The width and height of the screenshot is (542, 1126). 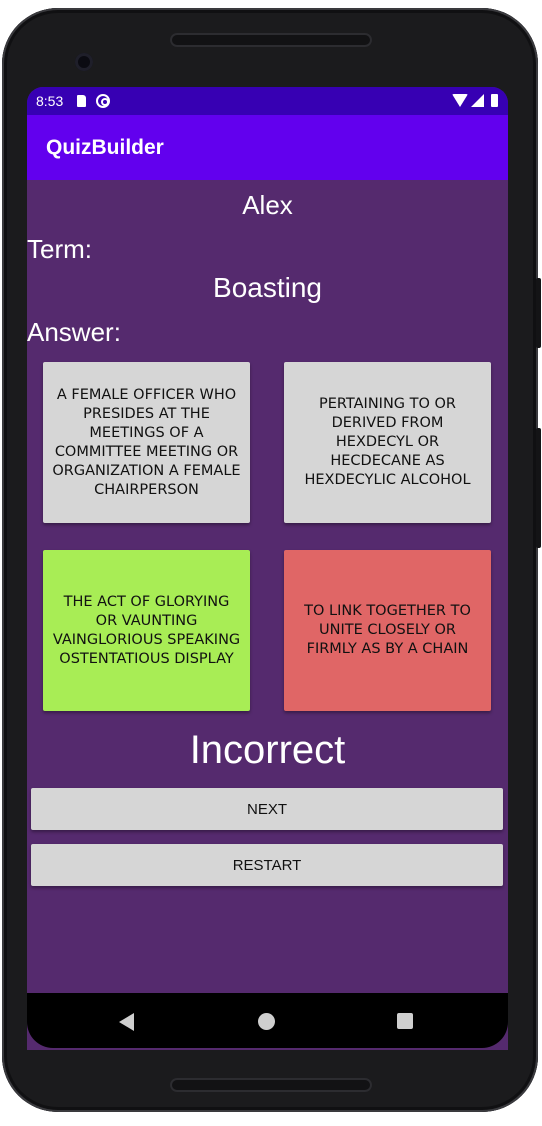 I want to click on battery-icon, so click(x=494, y=100).